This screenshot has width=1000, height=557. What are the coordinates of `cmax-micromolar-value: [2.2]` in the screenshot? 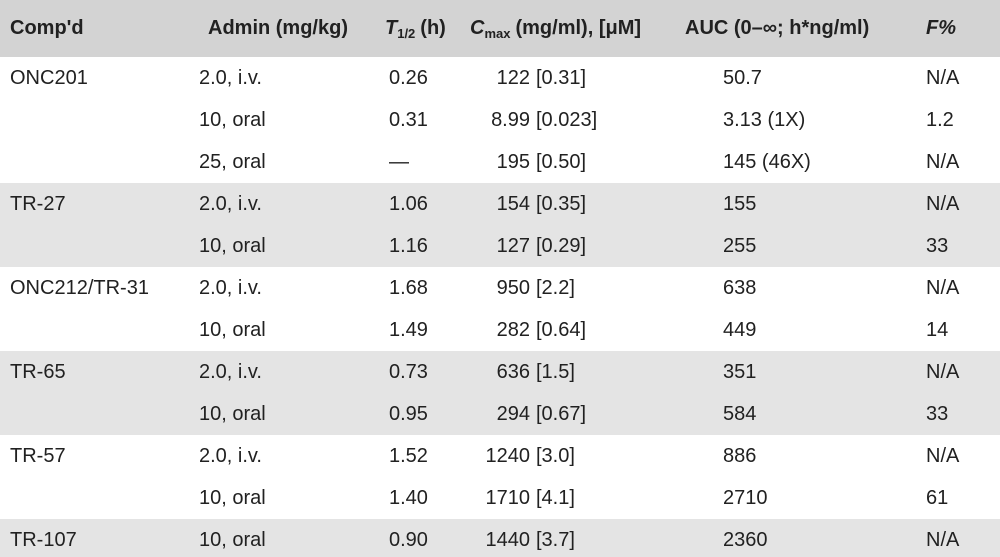 It's located at (555, 287).